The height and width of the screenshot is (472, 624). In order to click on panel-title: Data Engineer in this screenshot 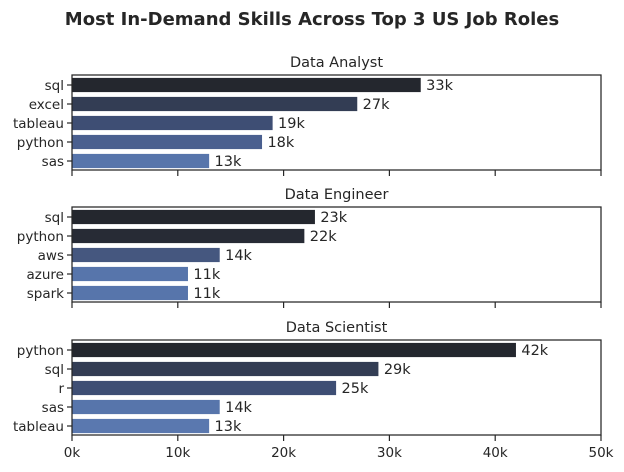, I will do `click(337, 195)`.